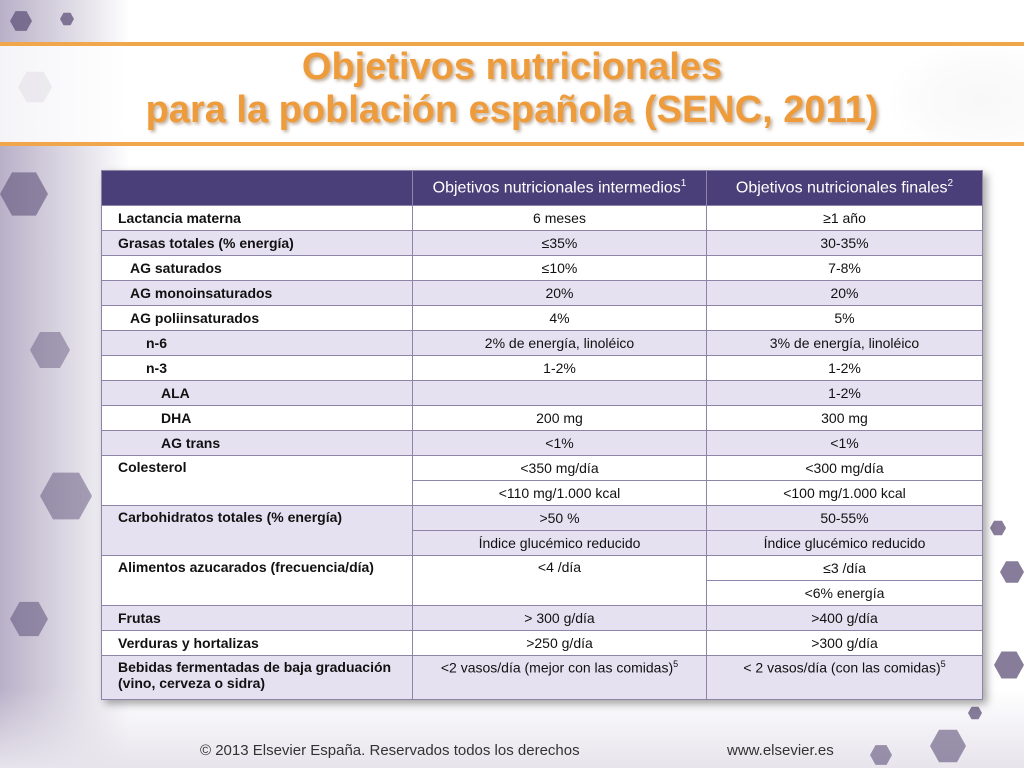 The height and width of the screenshot is (768, 1024). Describe the element at coordinates (559, 418) in the screenshot. I see `intermediate-value: 200 mg` at that location.